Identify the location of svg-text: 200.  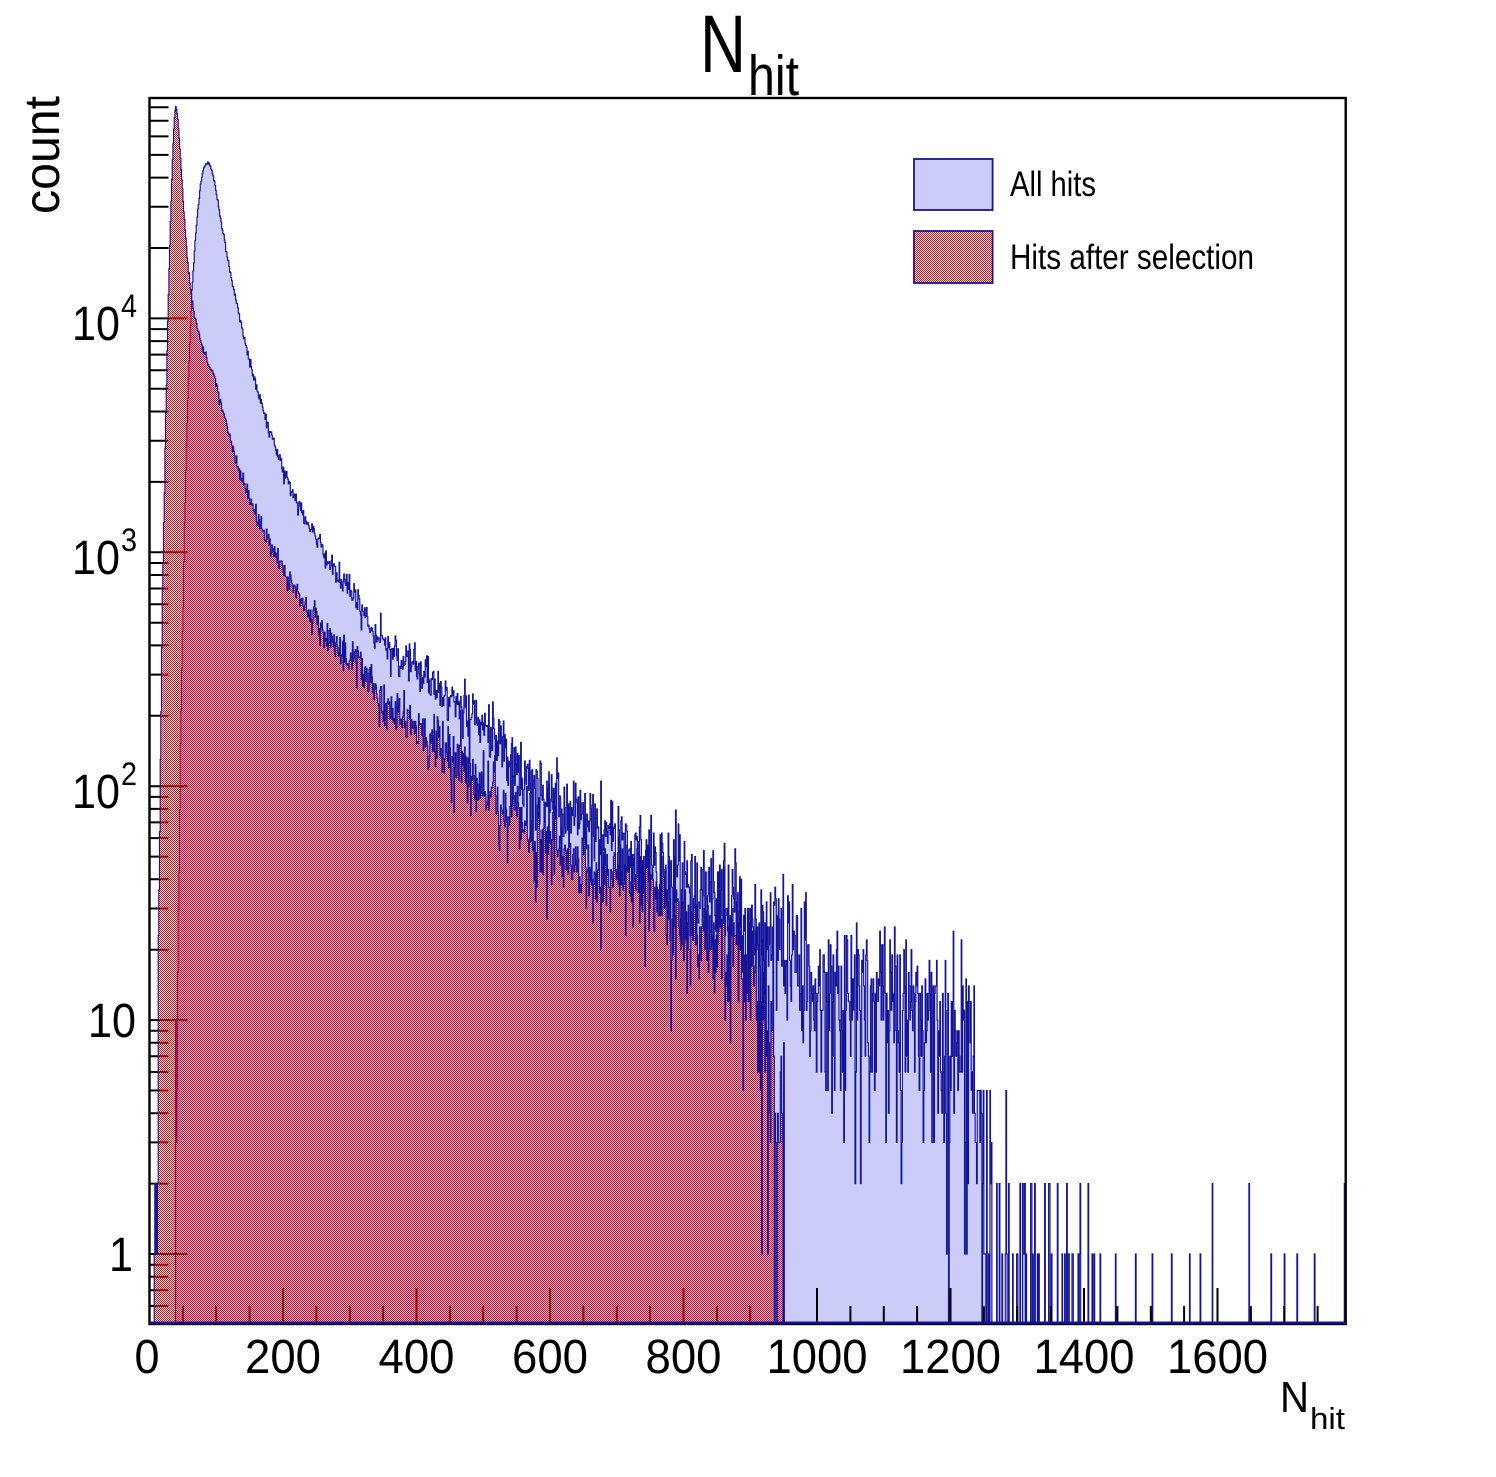
(283, 1357).